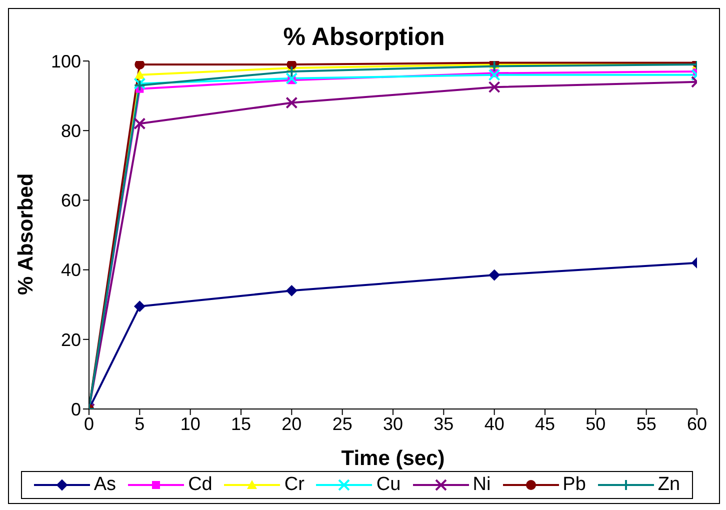 The width and height of the screenshot is (726, 510). Describe the element at coordinates (697, 424) in the screenshot. I see `x-tick-label: 60` at that location.